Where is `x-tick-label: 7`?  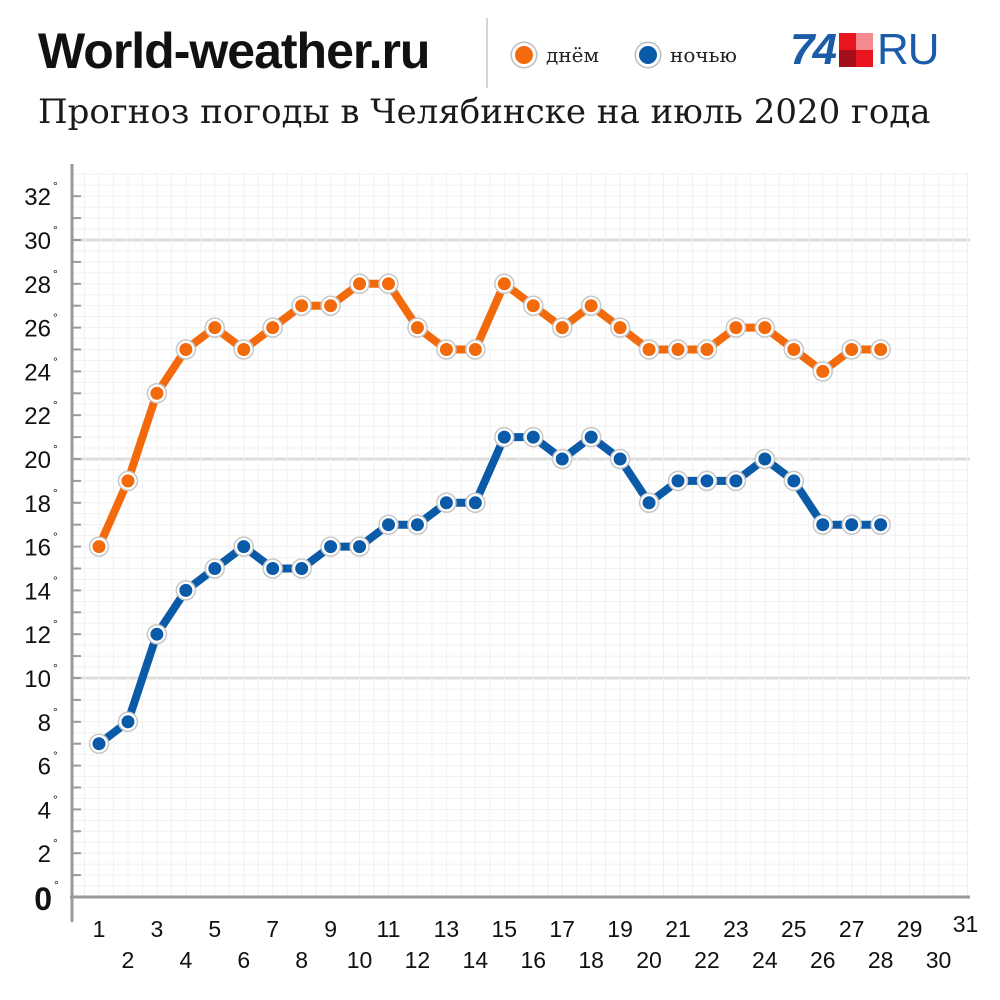
x-tick-label: 7 is located at coordinates (272, 929).